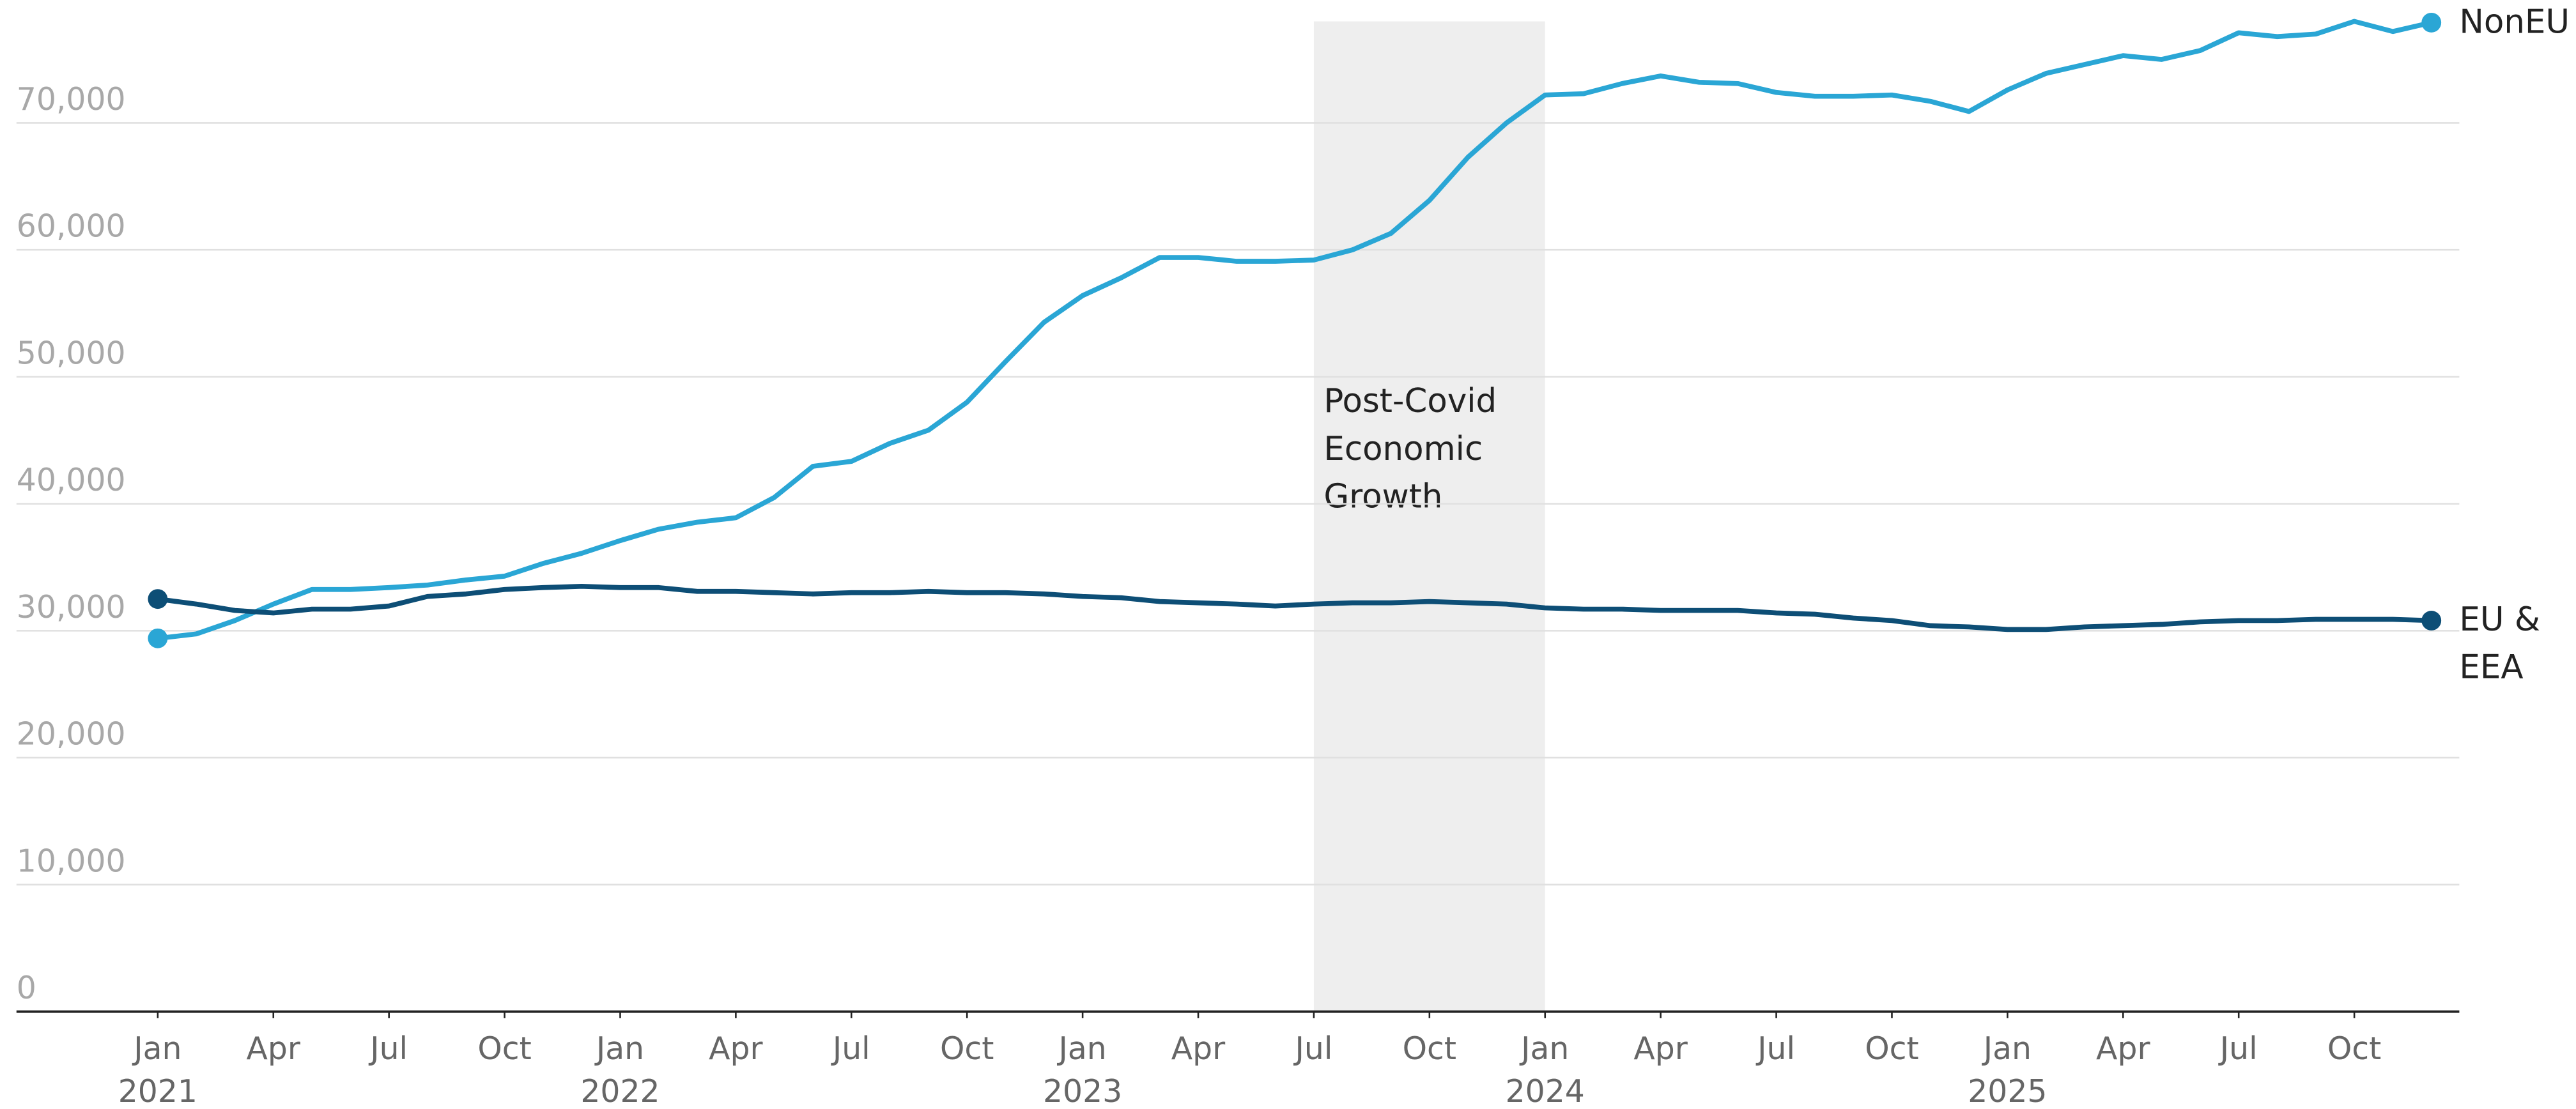 This screenshot has width=2576, height=1109. What do you see at coordinates (26, 988) in the screenshot?
I see `y-tick-label: 0` at bounding box center [26, 988].